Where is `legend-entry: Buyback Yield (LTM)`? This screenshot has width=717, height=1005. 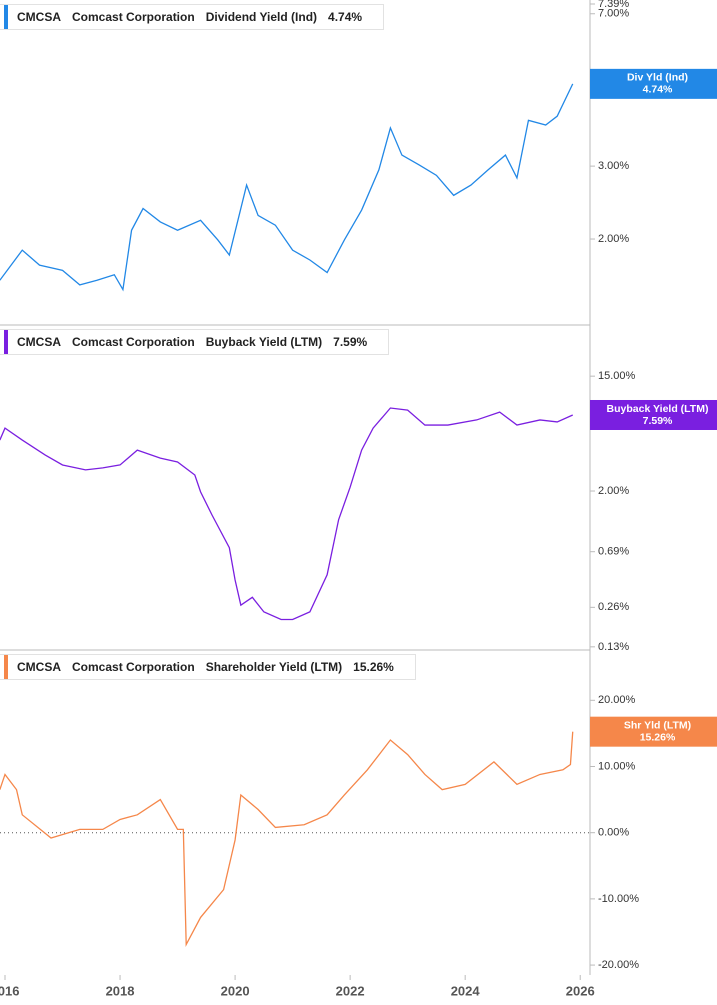
legend-entry: Buyback Yield (LTM) is located at coordinates (264, 342).